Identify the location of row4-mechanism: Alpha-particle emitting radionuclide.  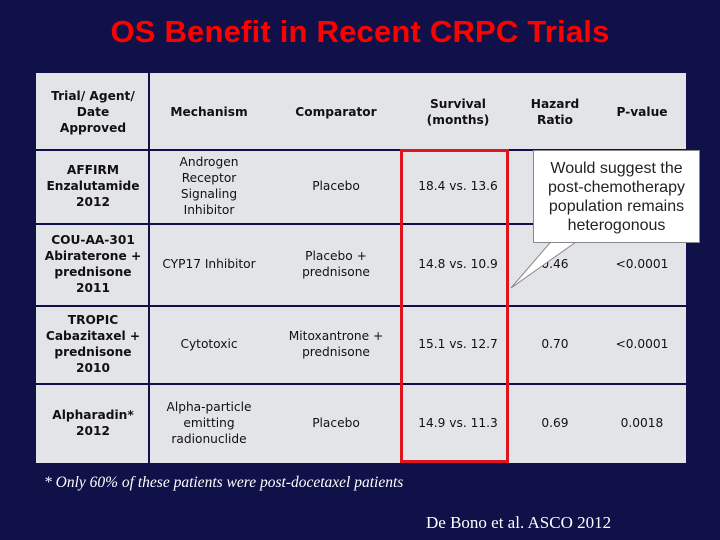
(209, 423).